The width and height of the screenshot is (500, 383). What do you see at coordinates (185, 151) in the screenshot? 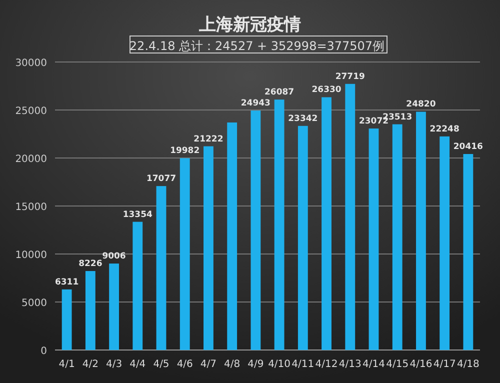
I see `data-label: 19982` at bounding box center [185, 151].